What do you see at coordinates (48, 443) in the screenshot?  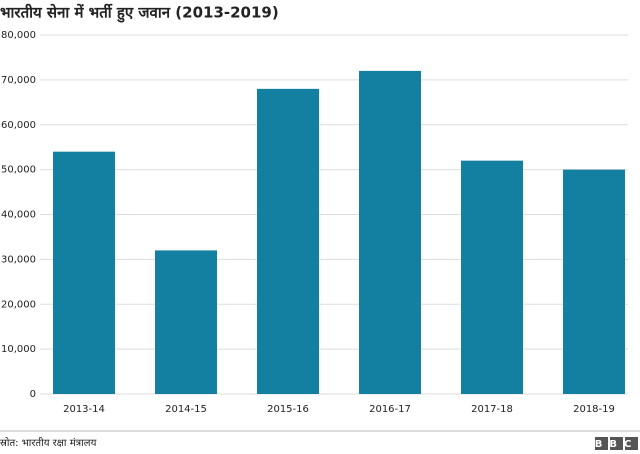 I see `source: स्रोत: भारतीय रक्षा मंत्रालय` at bounding box center [48, 443].